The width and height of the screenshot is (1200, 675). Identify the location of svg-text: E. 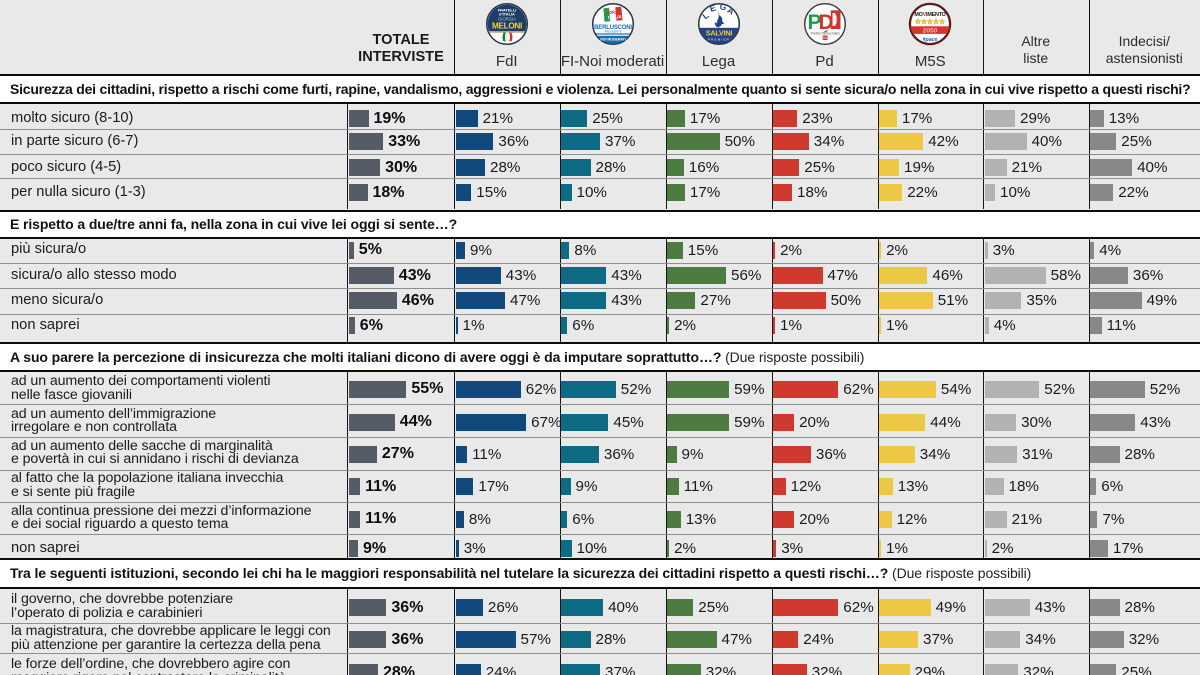
(712, 7).